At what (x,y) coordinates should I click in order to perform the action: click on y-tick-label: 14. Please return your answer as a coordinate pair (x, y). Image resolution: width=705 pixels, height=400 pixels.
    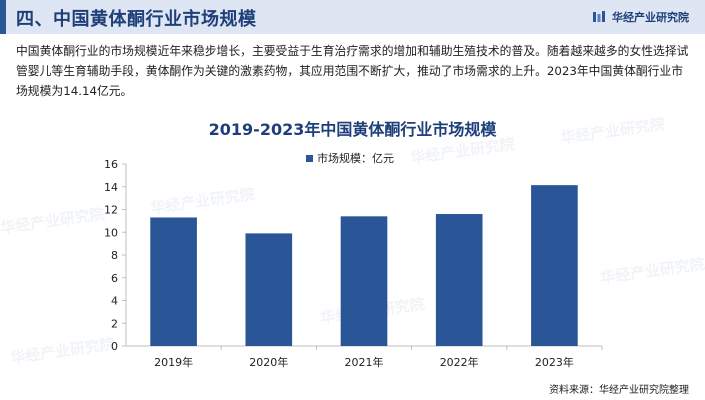
    Looking at the image, I should click on (111, 187).